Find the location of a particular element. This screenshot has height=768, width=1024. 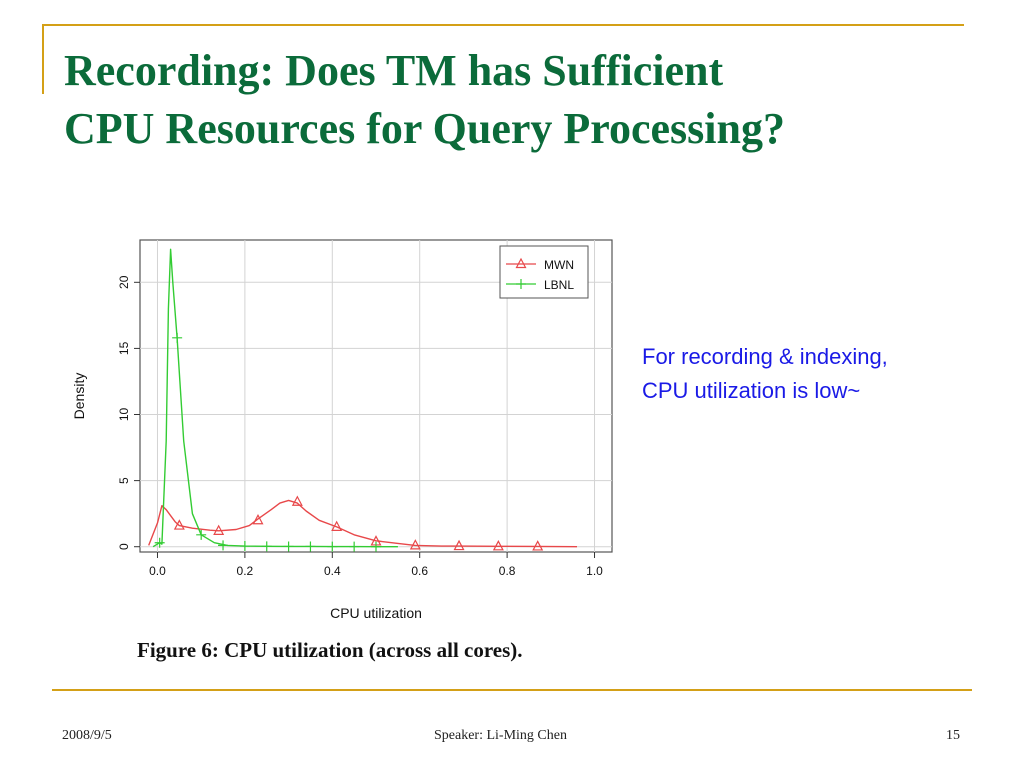

x-tick-label: 0.6 is located at coordinates (419, 571).